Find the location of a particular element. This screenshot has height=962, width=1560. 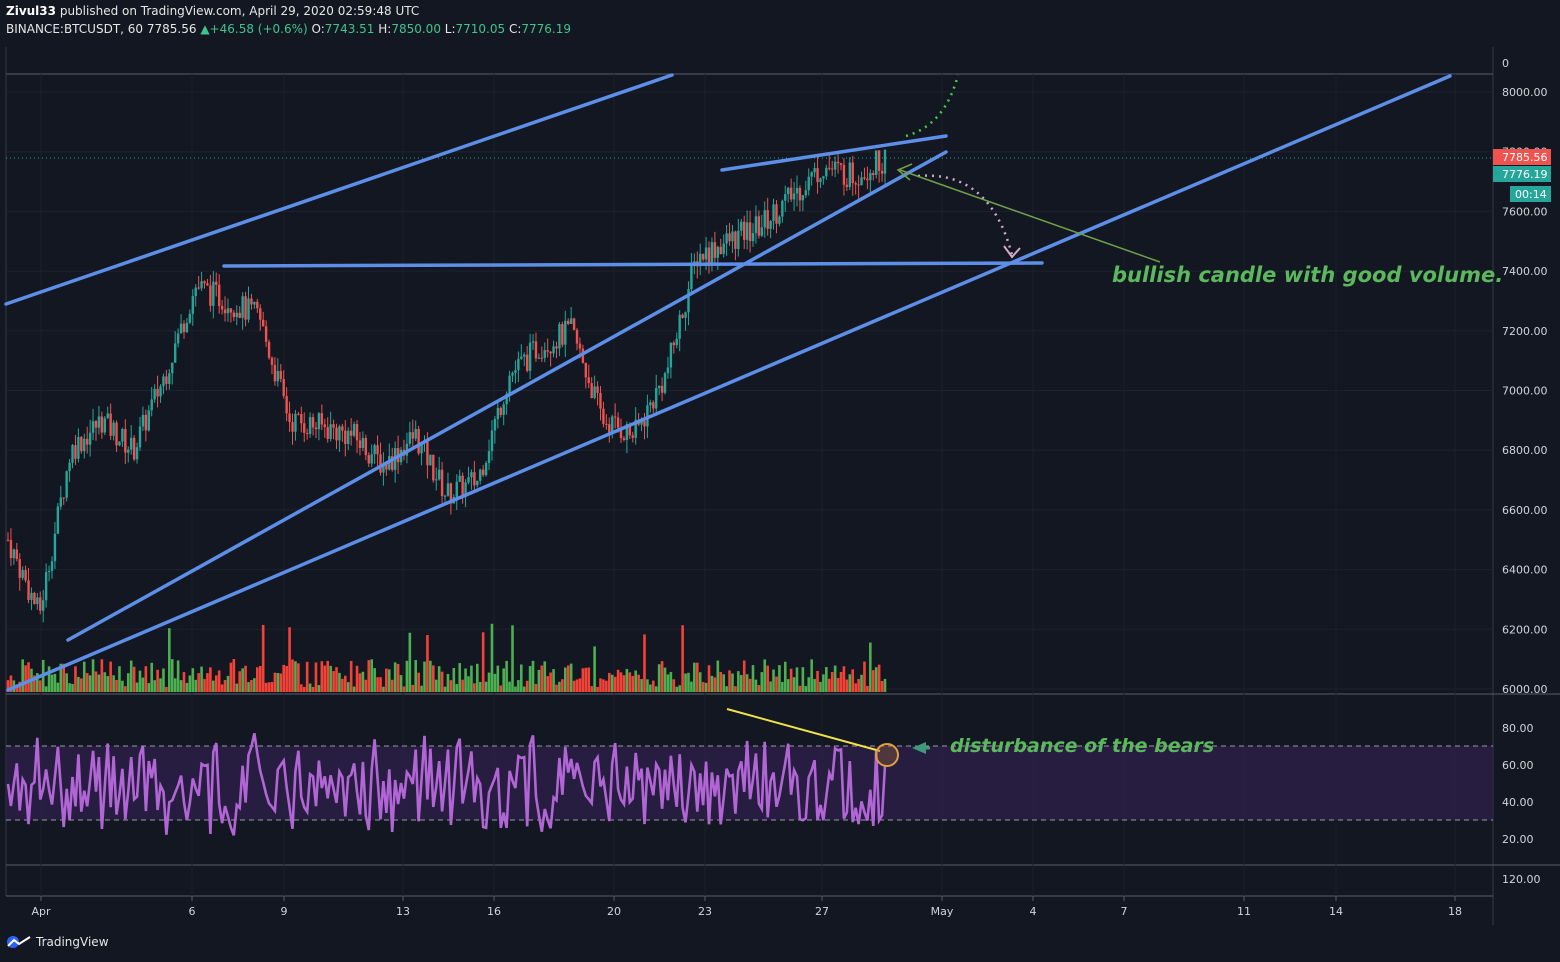

time-axis: Apr 6 9 13 16 20 23 27 May 4 7 11 14 18 is located at coordinates (746, 911).